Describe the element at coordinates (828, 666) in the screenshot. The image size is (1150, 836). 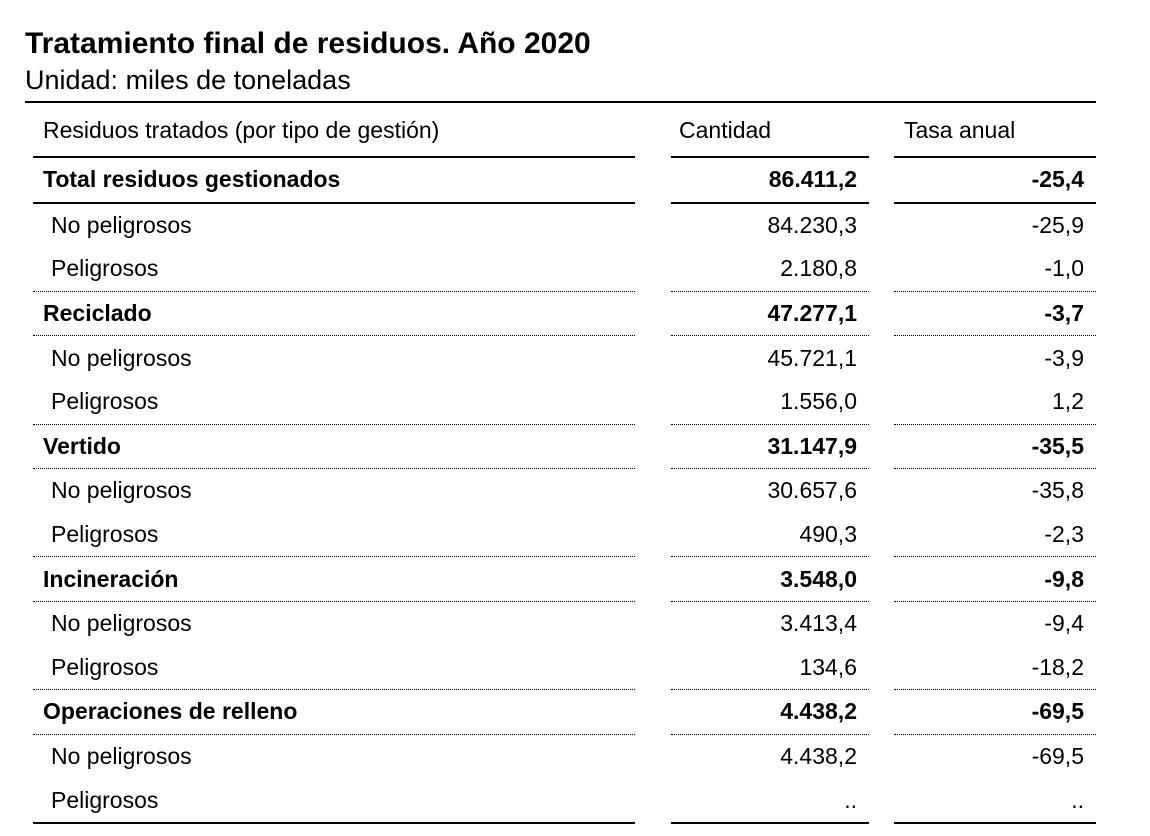
I see `cantidad-cell: 134,6` at that location.